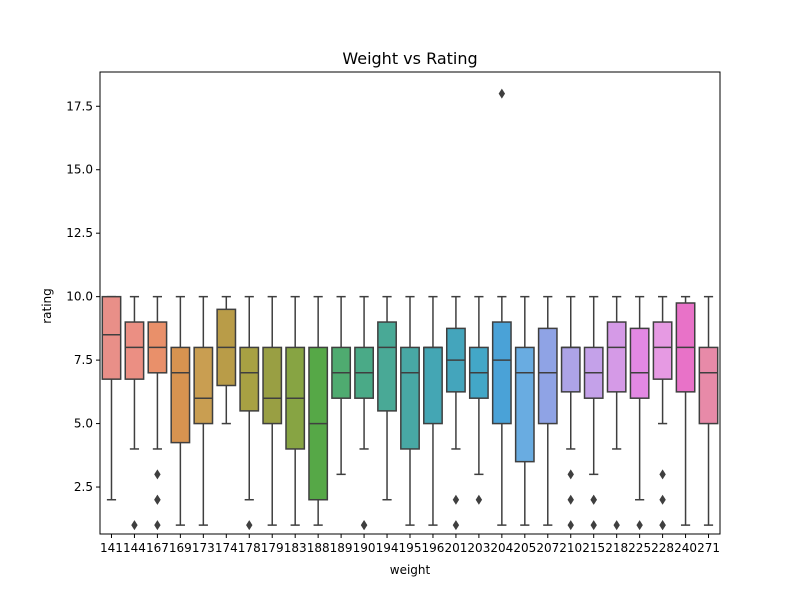  What do you see at coordinates (83, 487) in the screenshot?
I see `y-tick-label: 2.5` at bounding box center [83, 487].